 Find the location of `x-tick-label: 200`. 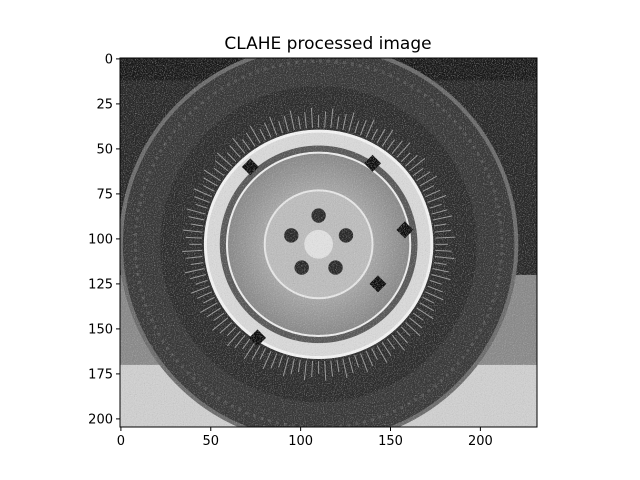

x-tick-label: 200 is located at coordinates (480, 441).